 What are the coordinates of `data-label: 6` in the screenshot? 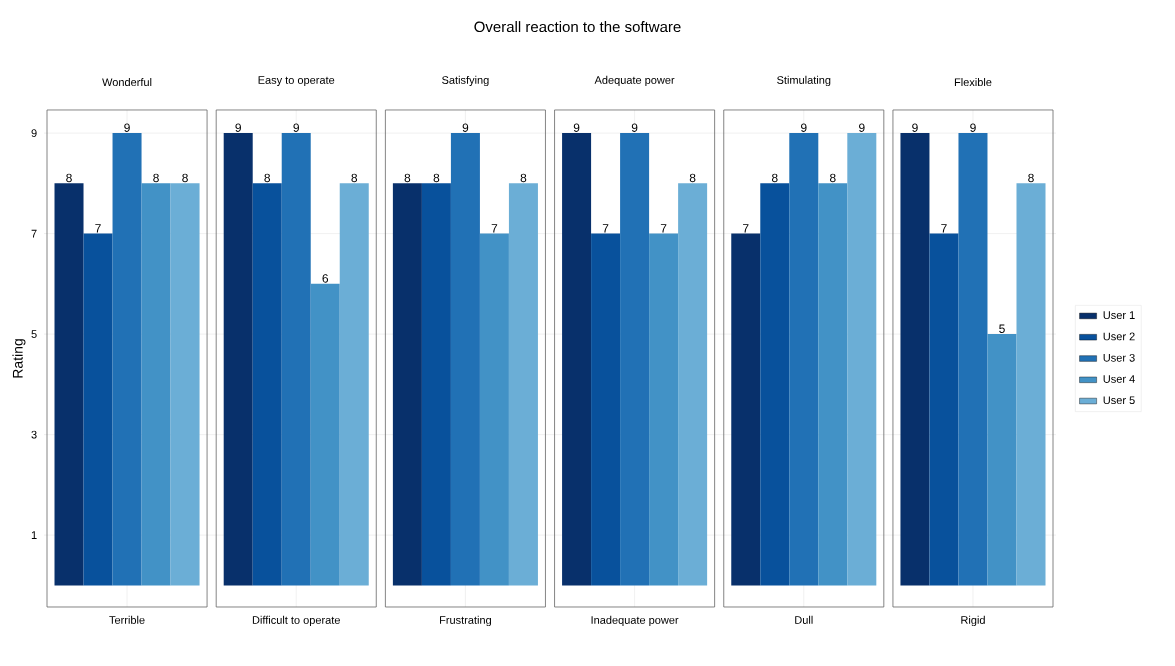 It's located at (325, 278).